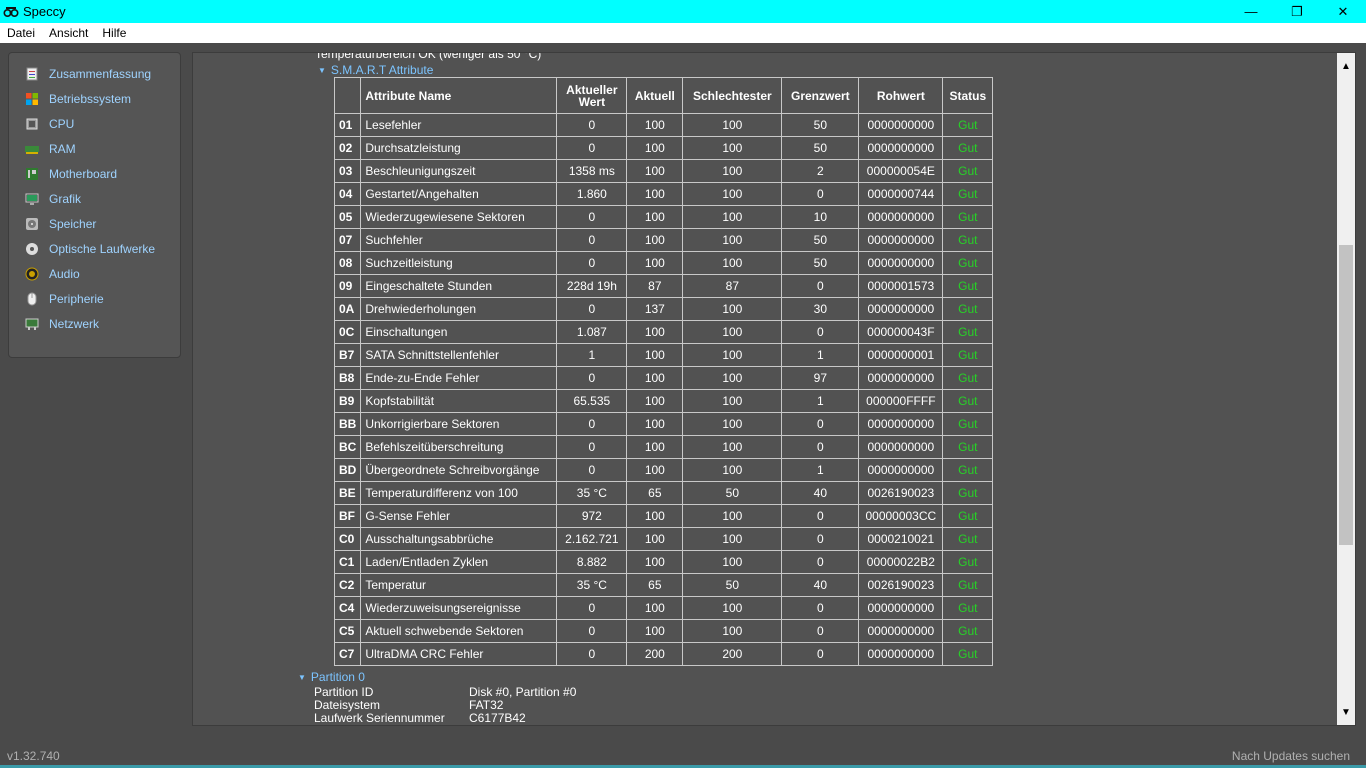 The image size is (1366, 768). What do you see at coordinates (655, 493) in the screenshot?
I see `cell-akt: 65` at bounding box center [655, 493].